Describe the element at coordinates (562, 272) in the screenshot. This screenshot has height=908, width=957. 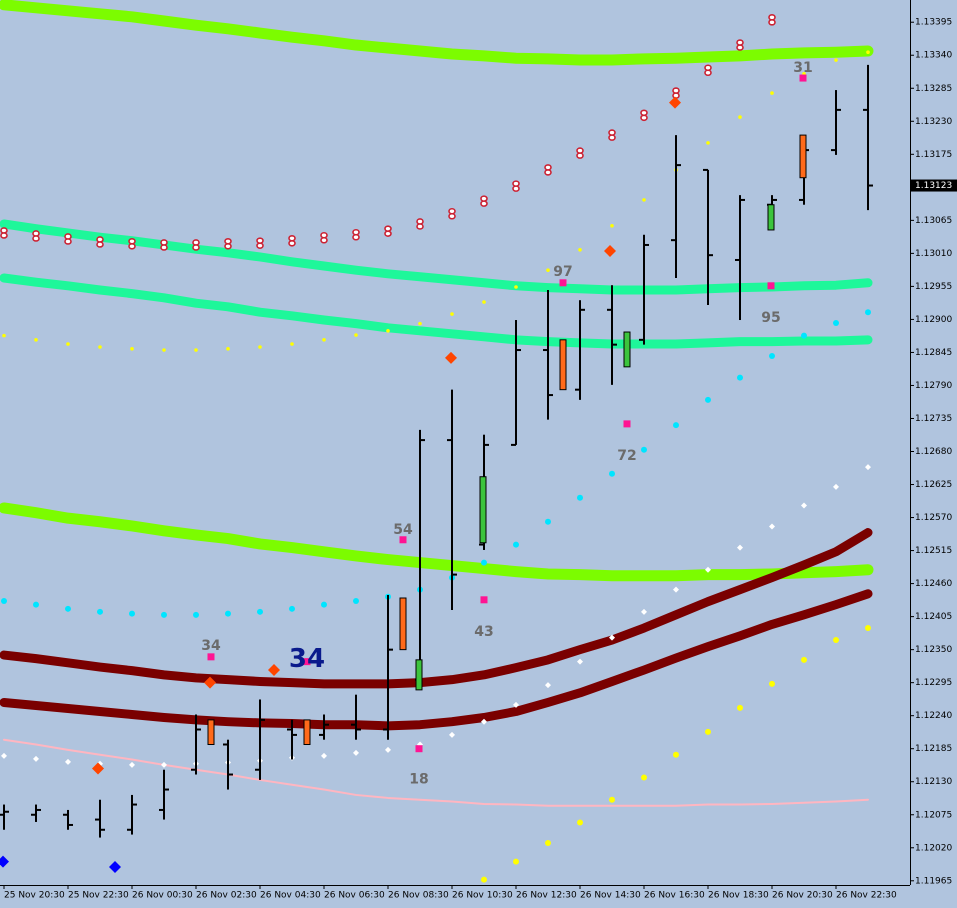
I see `signal-label: 97` at that location.